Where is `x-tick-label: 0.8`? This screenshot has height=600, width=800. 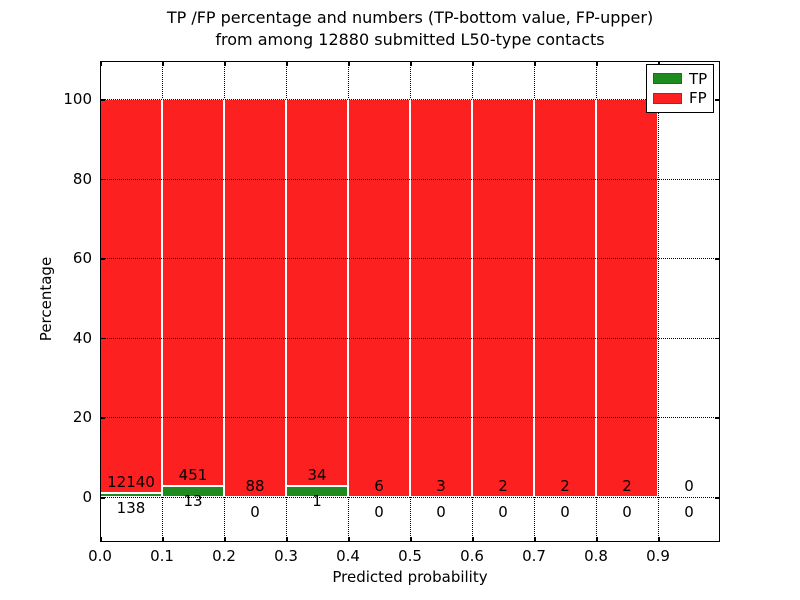 x-tick-label: 0.8 is located at coordinates (596, 556).